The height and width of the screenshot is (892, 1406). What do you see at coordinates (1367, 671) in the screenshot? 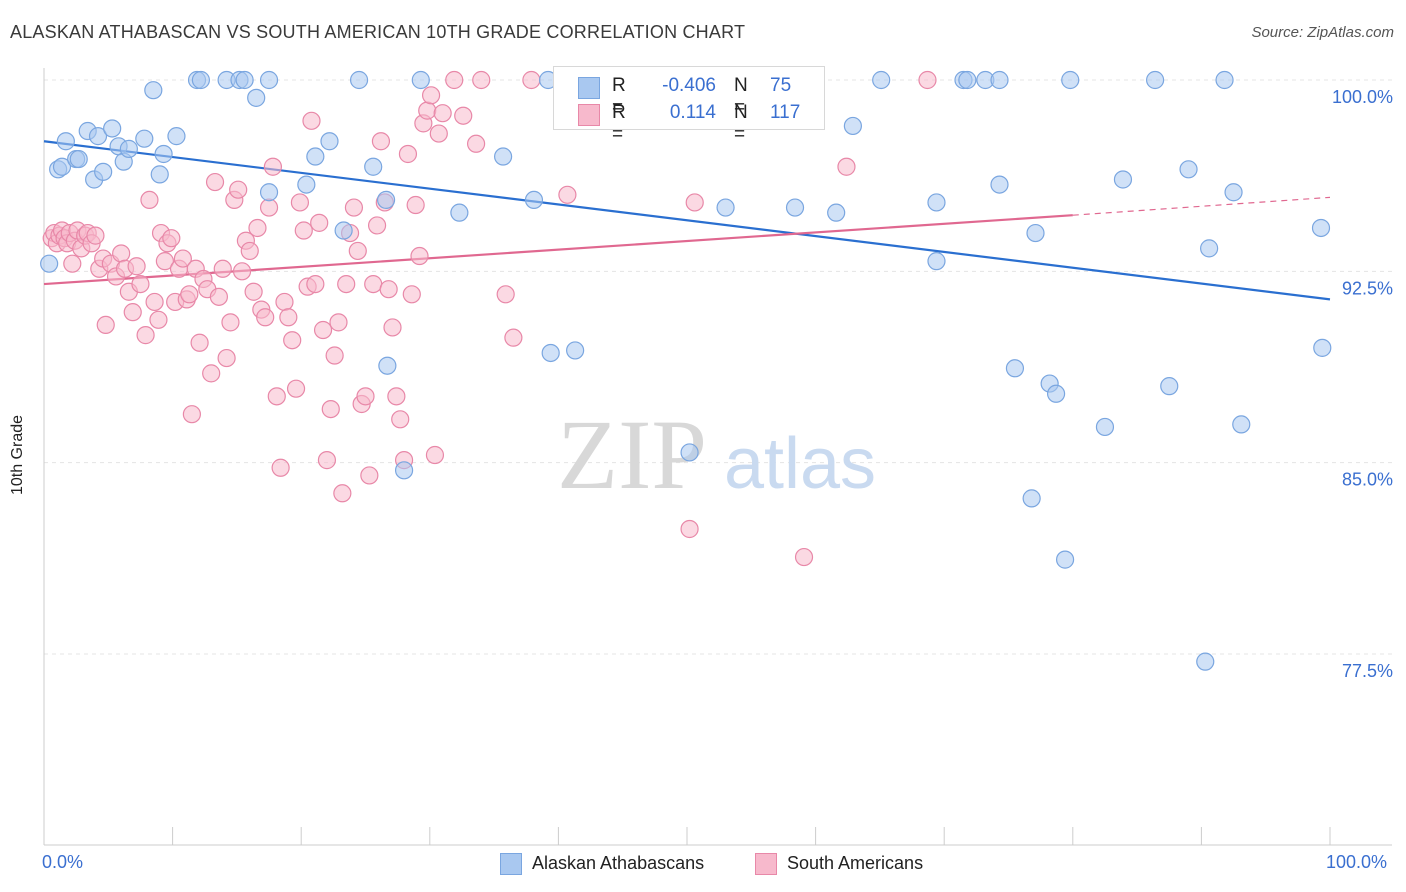
I see `y-tick-label: 77.5%` at bounding box center [1367, 671].